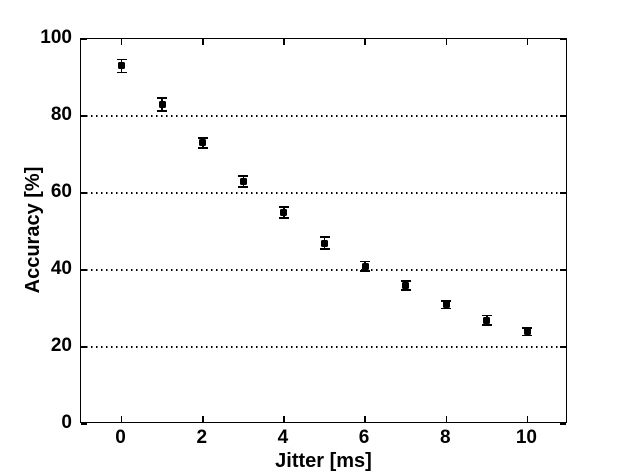 The height and width of the screenshot is (476, 626). What do you see at coordinates (61, 345) in the screenshot?
I see `y-tick-label: 20` at bounding box center [61, 345].